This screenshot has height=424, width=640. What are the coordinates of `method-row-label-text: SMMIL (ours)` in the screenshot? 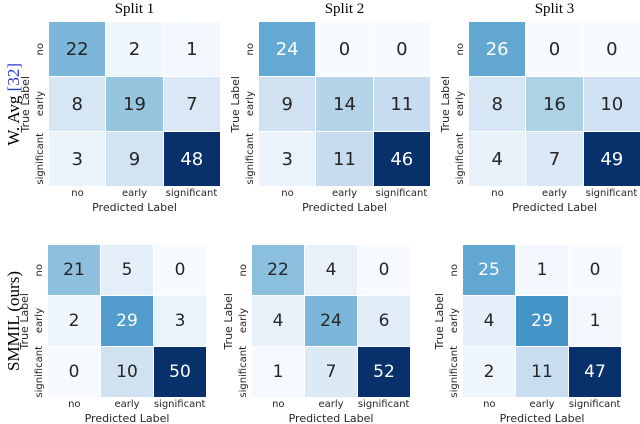 It's located at (14, 321).